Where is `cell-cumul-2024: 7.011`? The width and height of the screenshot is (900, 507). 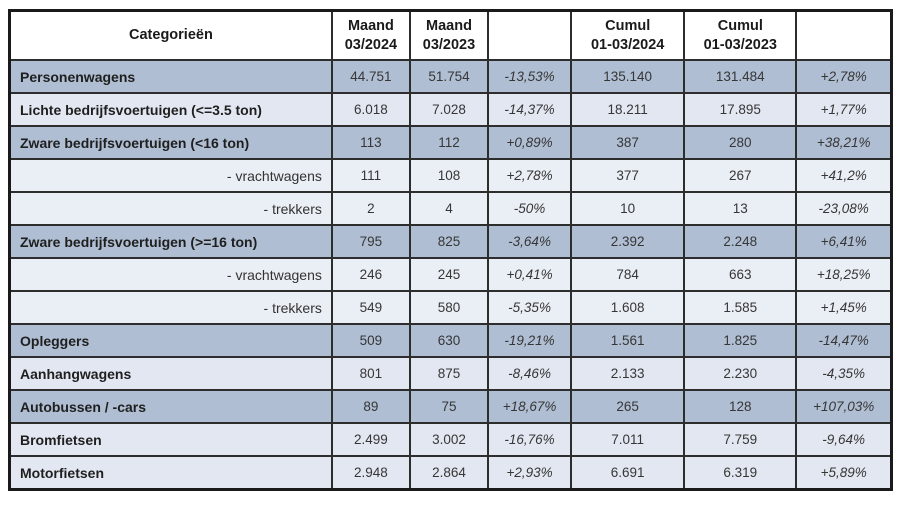 cell-cumul-2024: 7.011 is located at coordinates (628, 439).